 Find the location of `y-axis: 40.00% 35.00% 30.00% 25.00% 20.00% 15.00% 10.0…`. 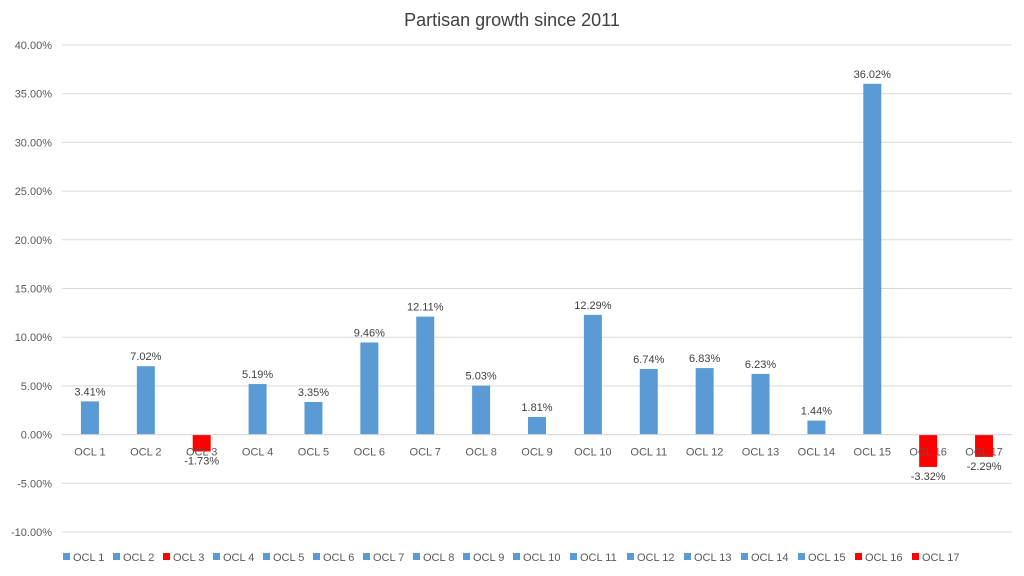

y-axis: 40.00% 35.00% 30.00% 25.00% 20.00% 15.00% 10.0… is located at coordinates (31, 289).